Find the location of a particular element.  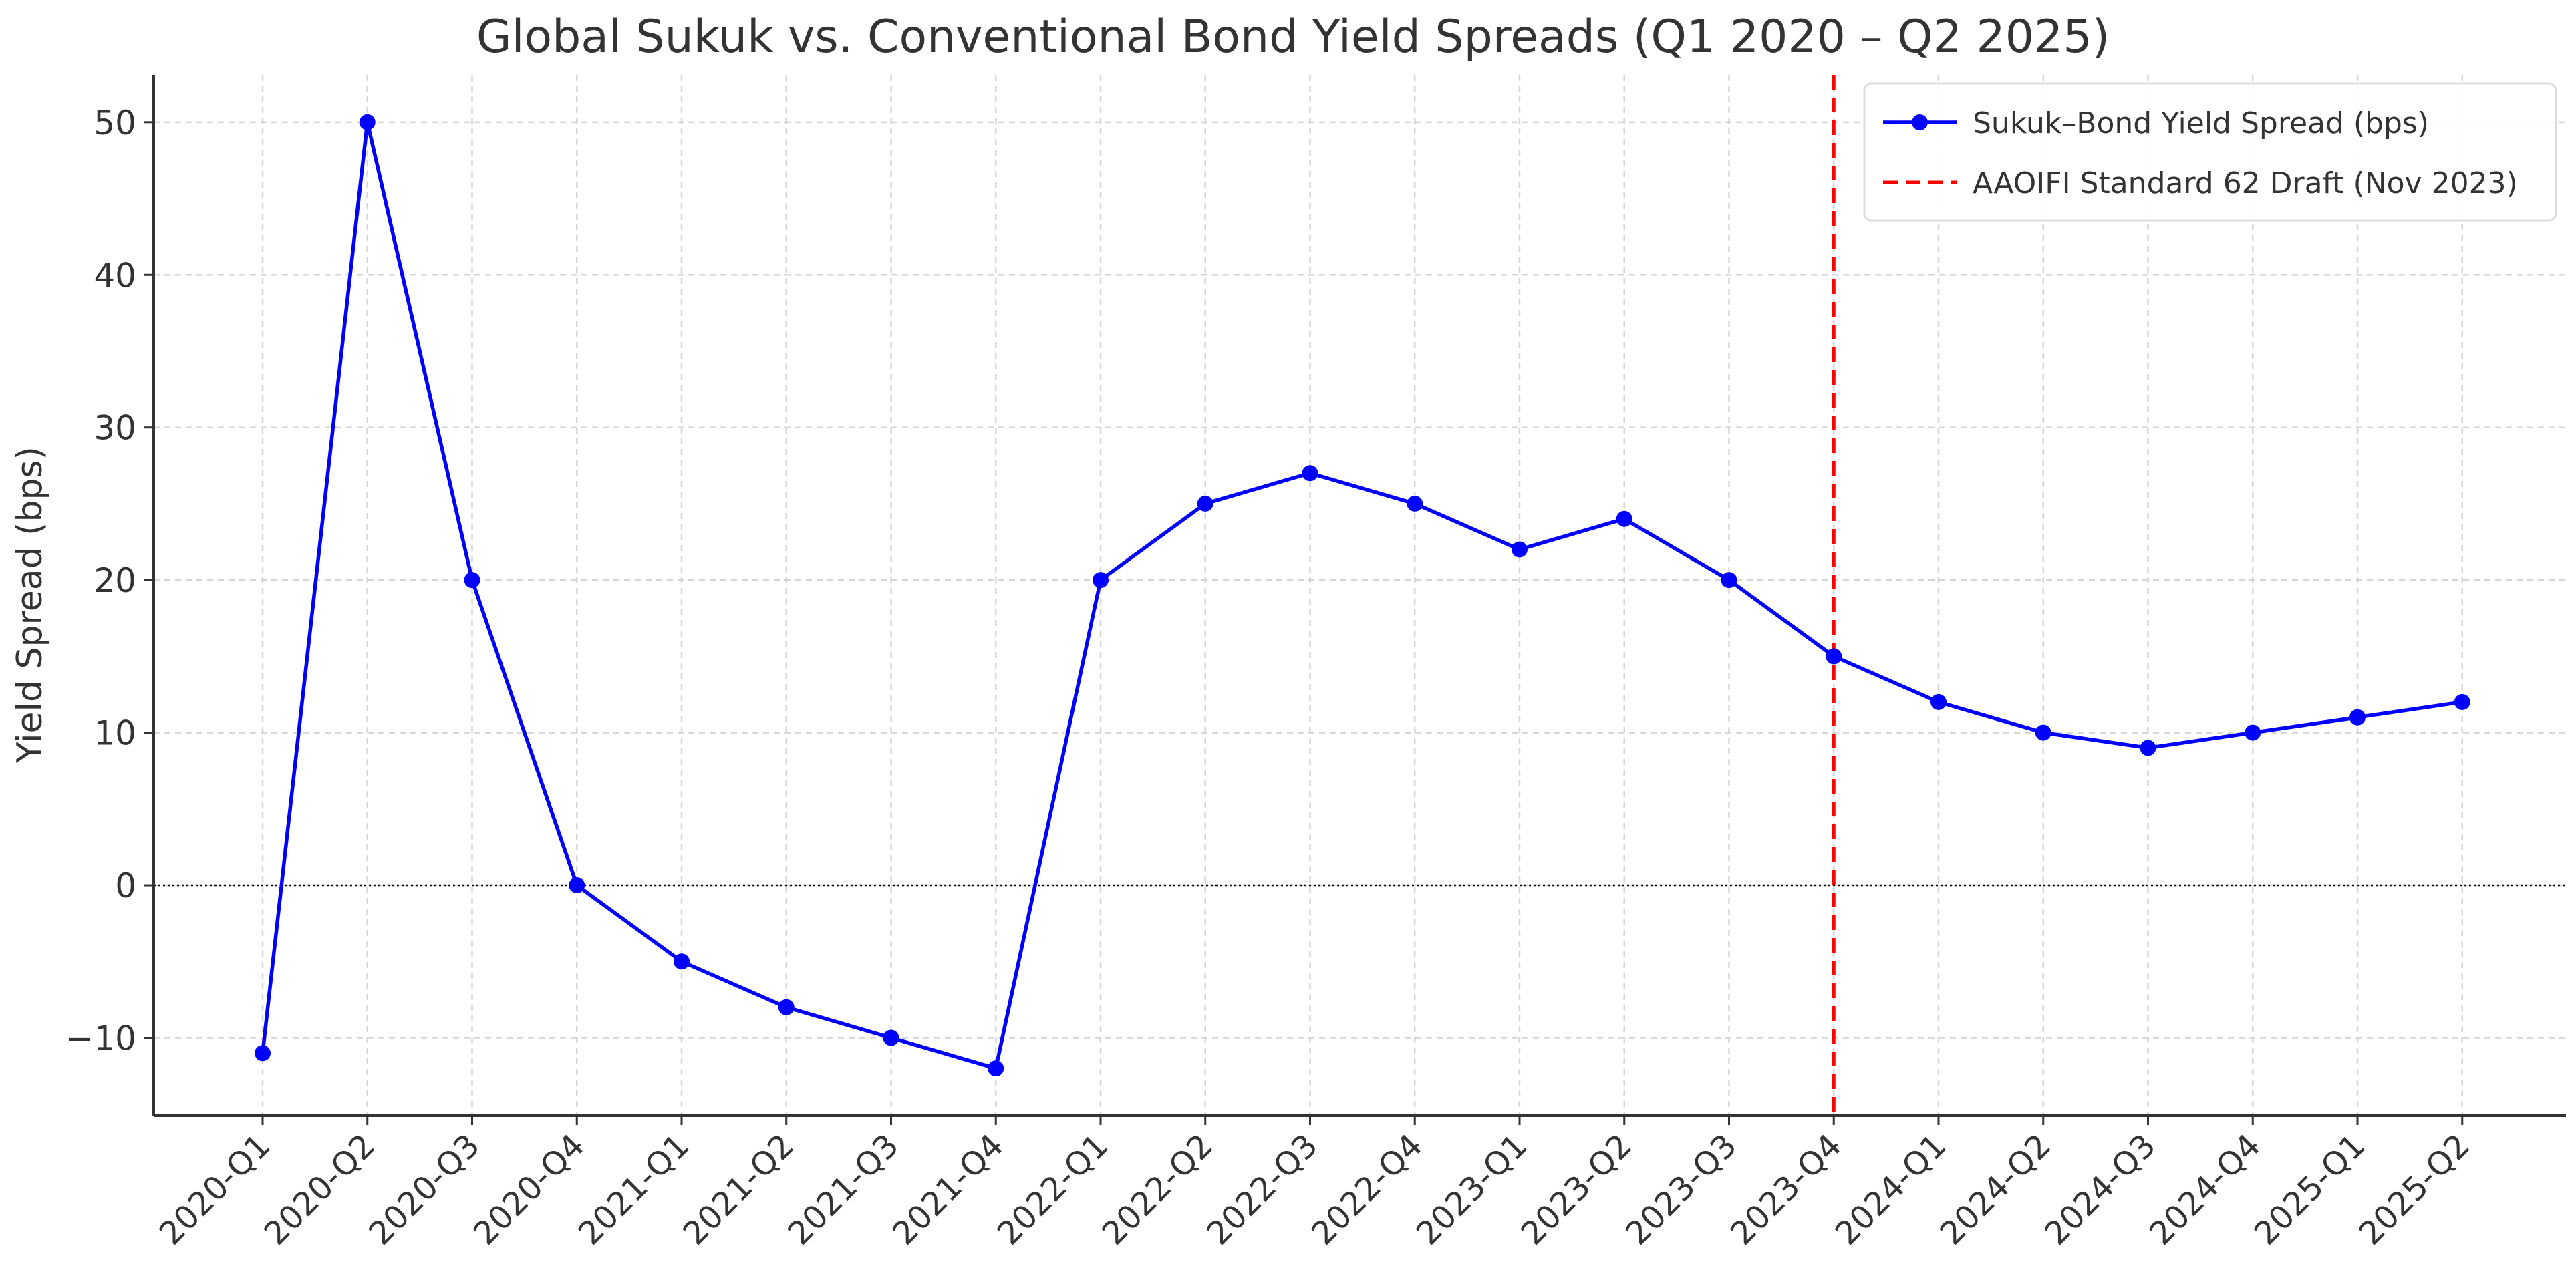

y-tick-label: 40 is located at coordinates (115, 275).